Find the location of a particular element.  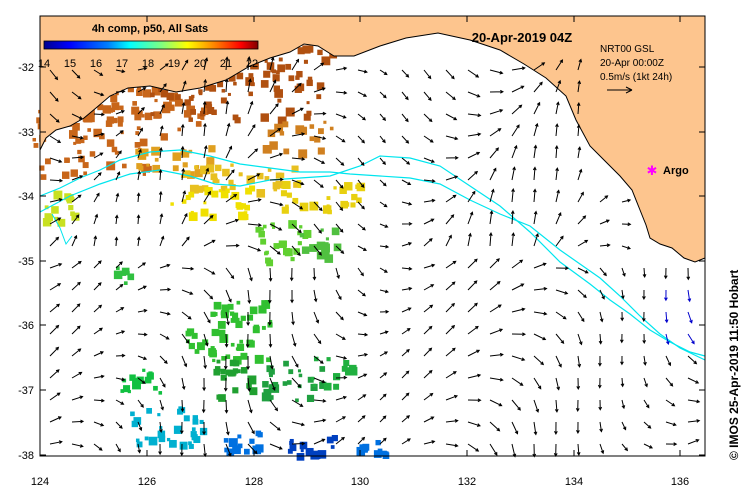

lon-axis: 124 126 128 130 132 134 136 is located at coordinates (360, 482).